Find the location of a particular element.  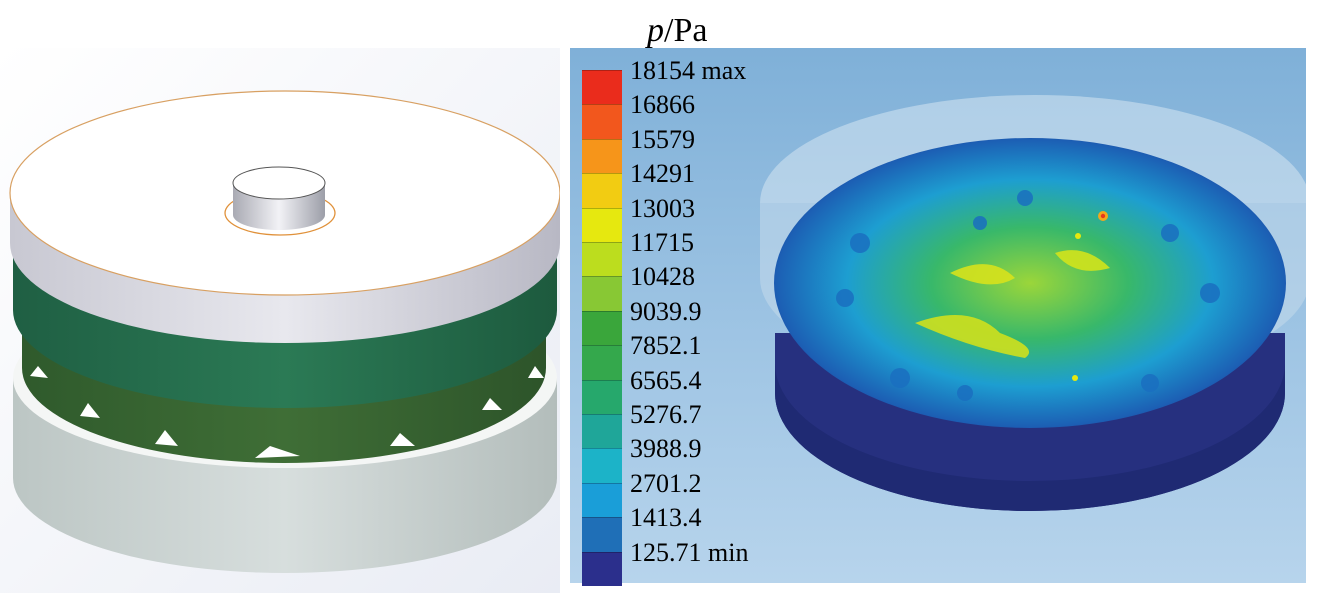

legend-label: 2701.2 is located at coordinates (666, 483).